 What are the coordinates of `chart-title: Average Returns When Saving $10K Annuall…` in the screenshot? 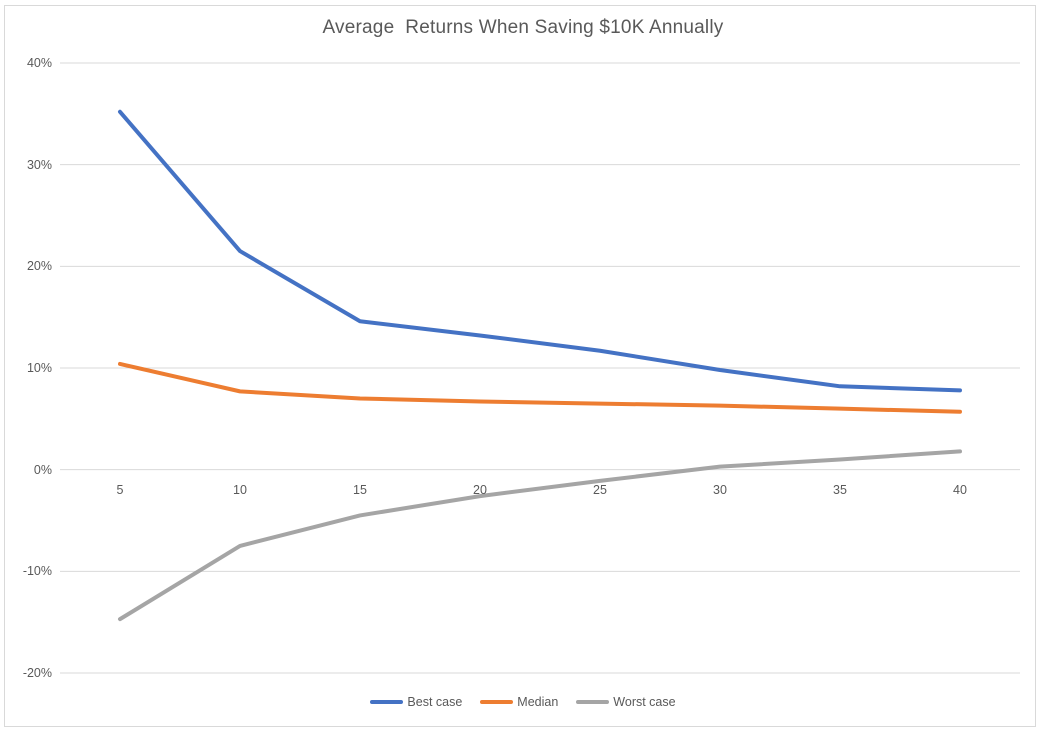 It's located at (523, 27).